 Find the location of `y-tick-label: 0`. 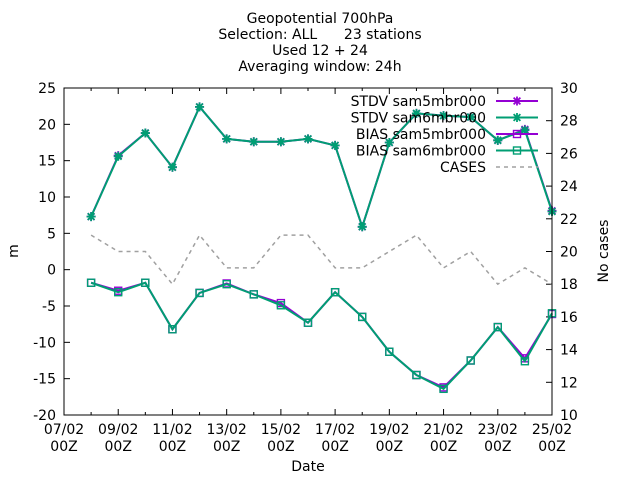

y-tick-label: 0 is located at coordinates (51, 271).